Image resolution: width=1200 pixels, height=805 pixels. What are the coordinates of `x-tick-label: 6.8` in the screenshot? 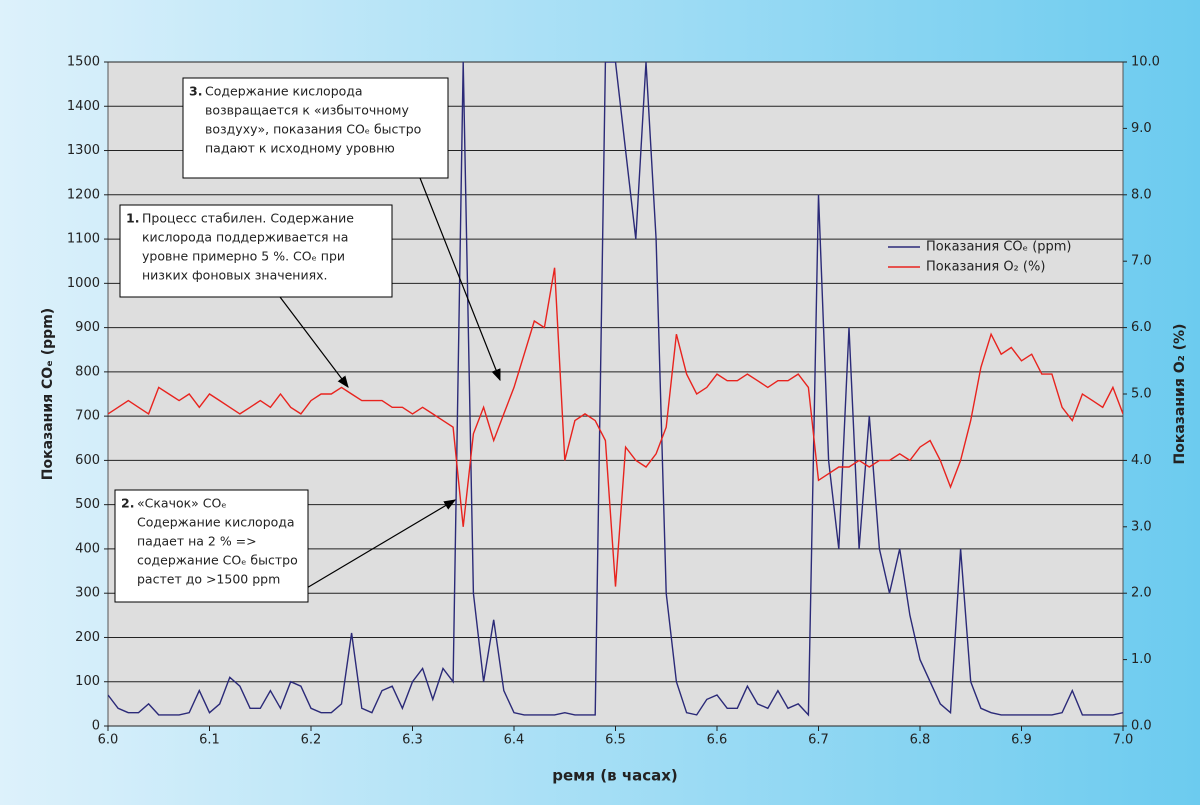 It's located at (920, 740).